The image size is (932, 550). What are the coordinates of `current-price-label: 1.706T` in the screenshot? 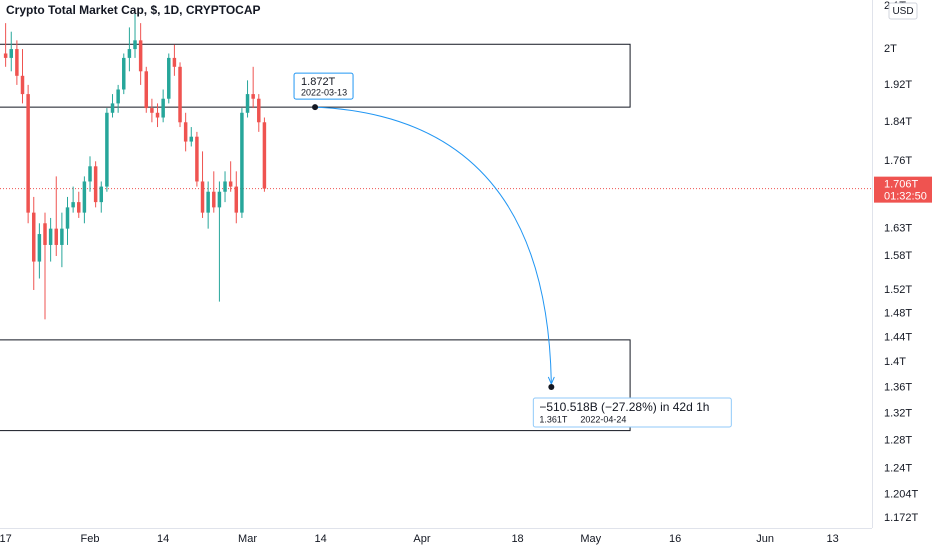 It's located at (901, 185).